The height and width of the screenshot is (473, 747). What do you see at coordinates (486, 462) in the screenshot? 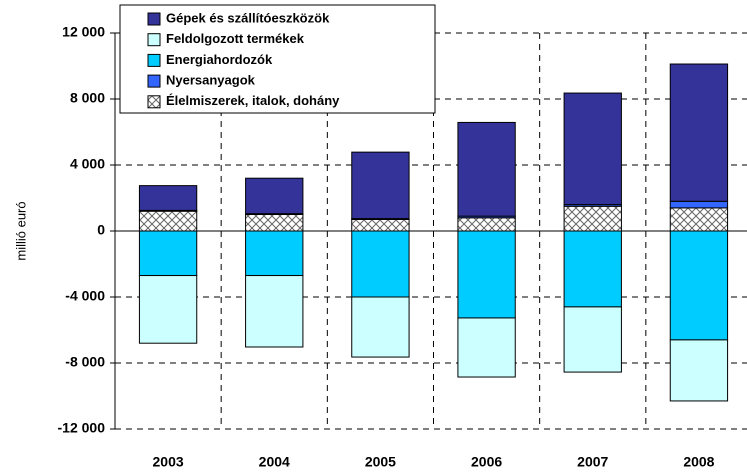
I see `x-tick-label: 2006` at bounding box center [486, 462].